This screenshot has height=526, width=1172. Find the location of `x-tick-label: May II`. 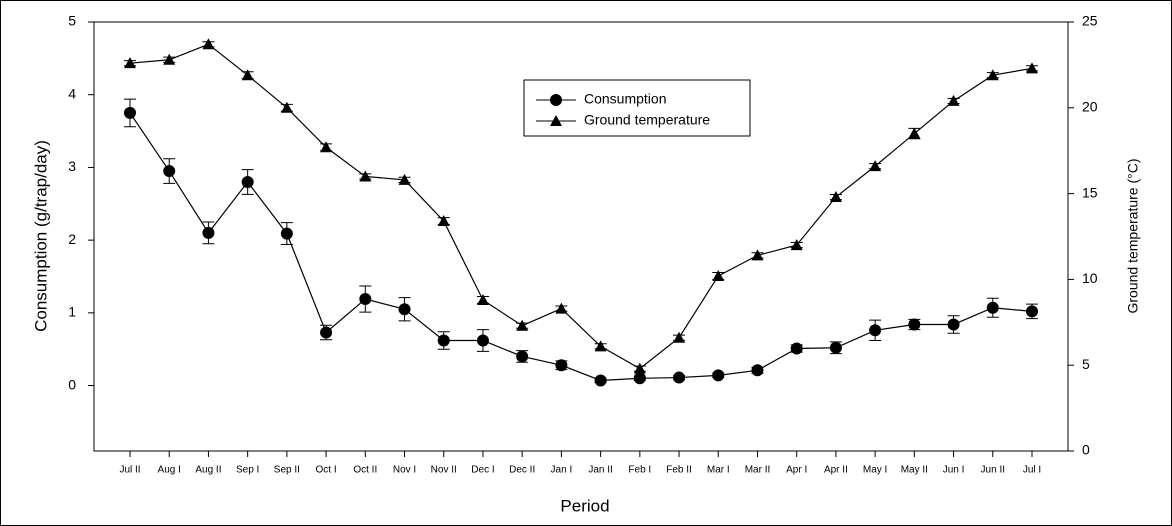

x-tick-label: May II is located at coordinates (914, 470).